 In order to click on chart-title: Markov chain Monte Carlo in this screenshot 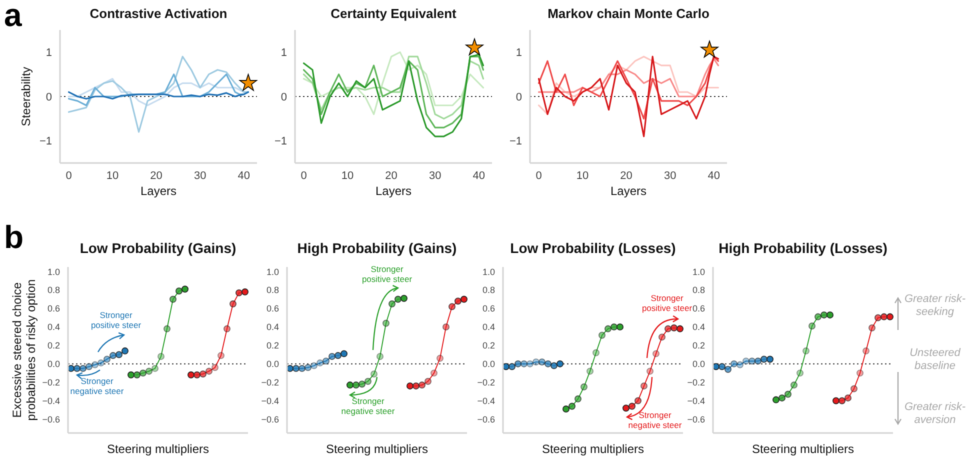, I will do `click(629, 13)`.